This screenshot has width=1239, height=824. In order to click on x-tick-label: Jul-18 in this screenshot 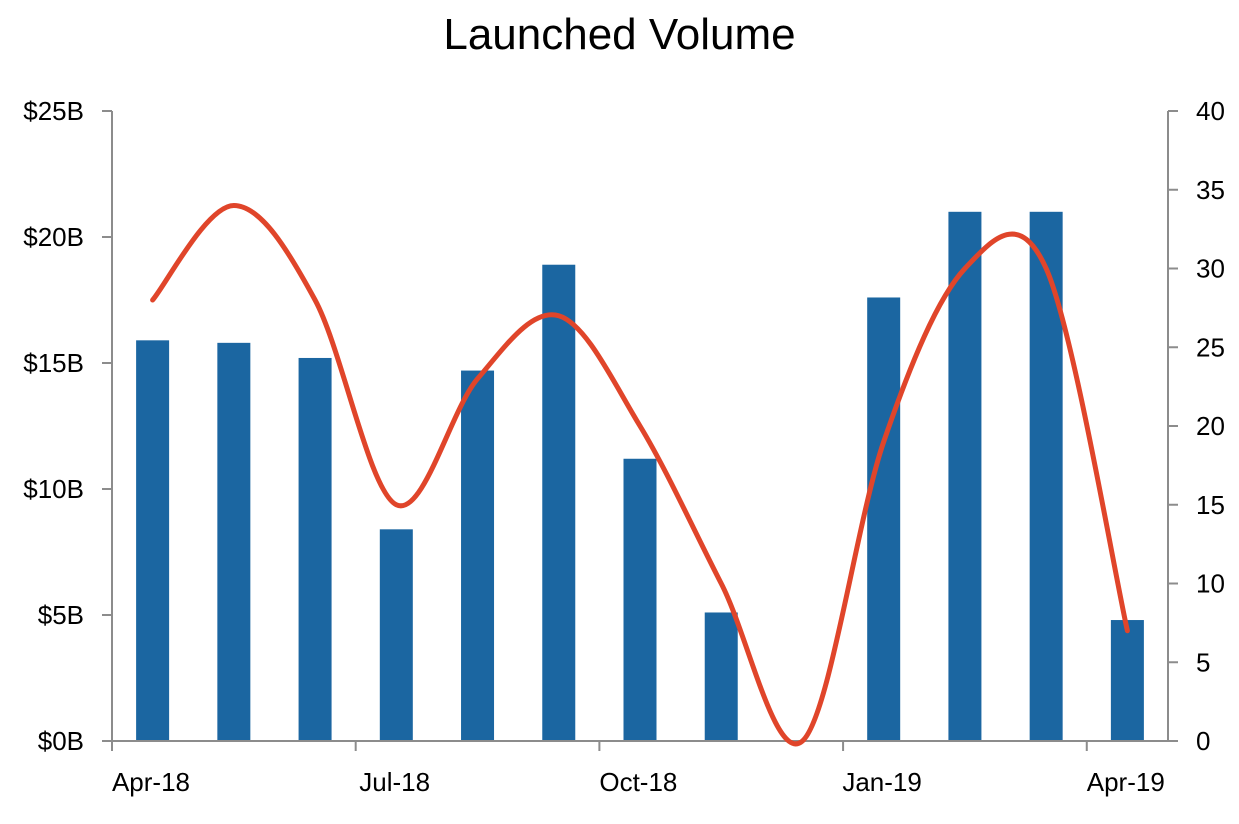, I will do `click(394, 782)`.